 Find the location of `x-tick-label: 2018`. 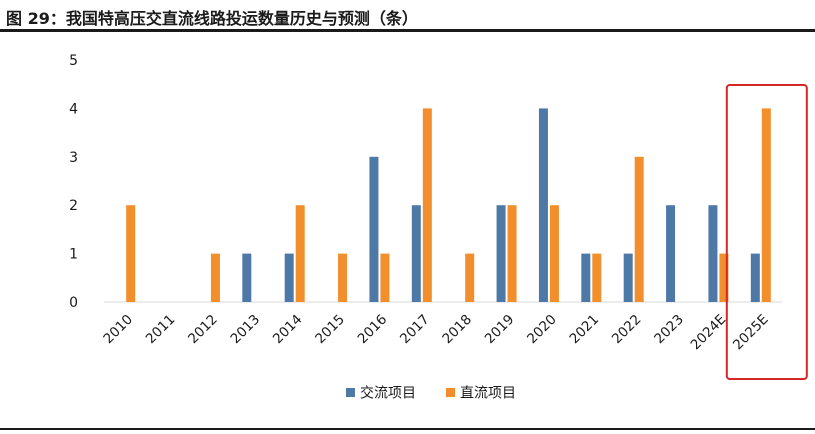

x-tick-label: 2018 is located at coordinates (457, 330).